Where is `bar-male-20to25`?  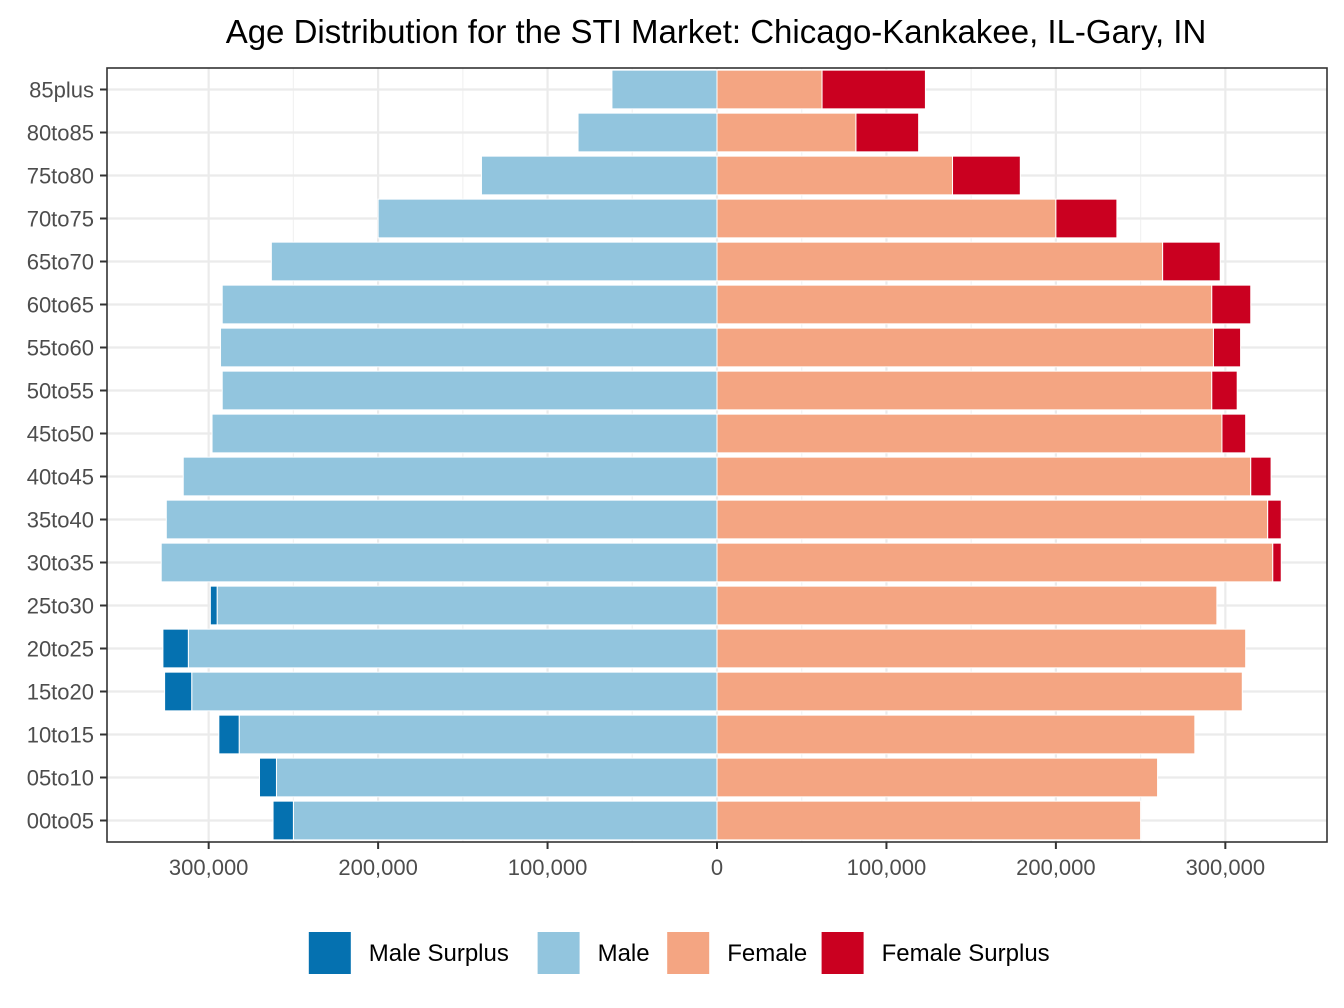 bar-male-20to25 is located at coordinates (452, 648).